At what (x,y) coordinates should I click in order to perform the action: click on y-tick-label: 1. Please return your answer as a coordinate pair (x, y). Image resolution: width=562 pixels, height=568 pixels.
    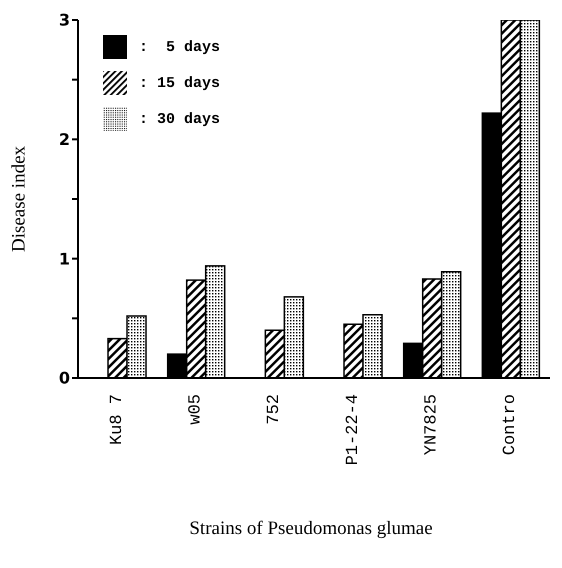
    Looking at the image, I should click on (64, 258).